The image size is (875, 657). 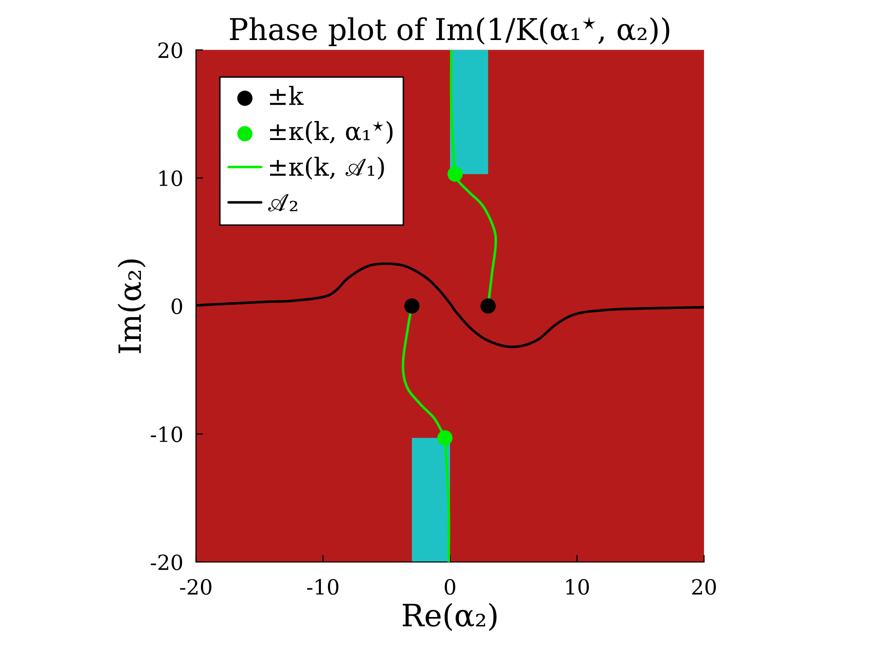 I want to click on x-tick-label: 0, so click(x=450, y=587).